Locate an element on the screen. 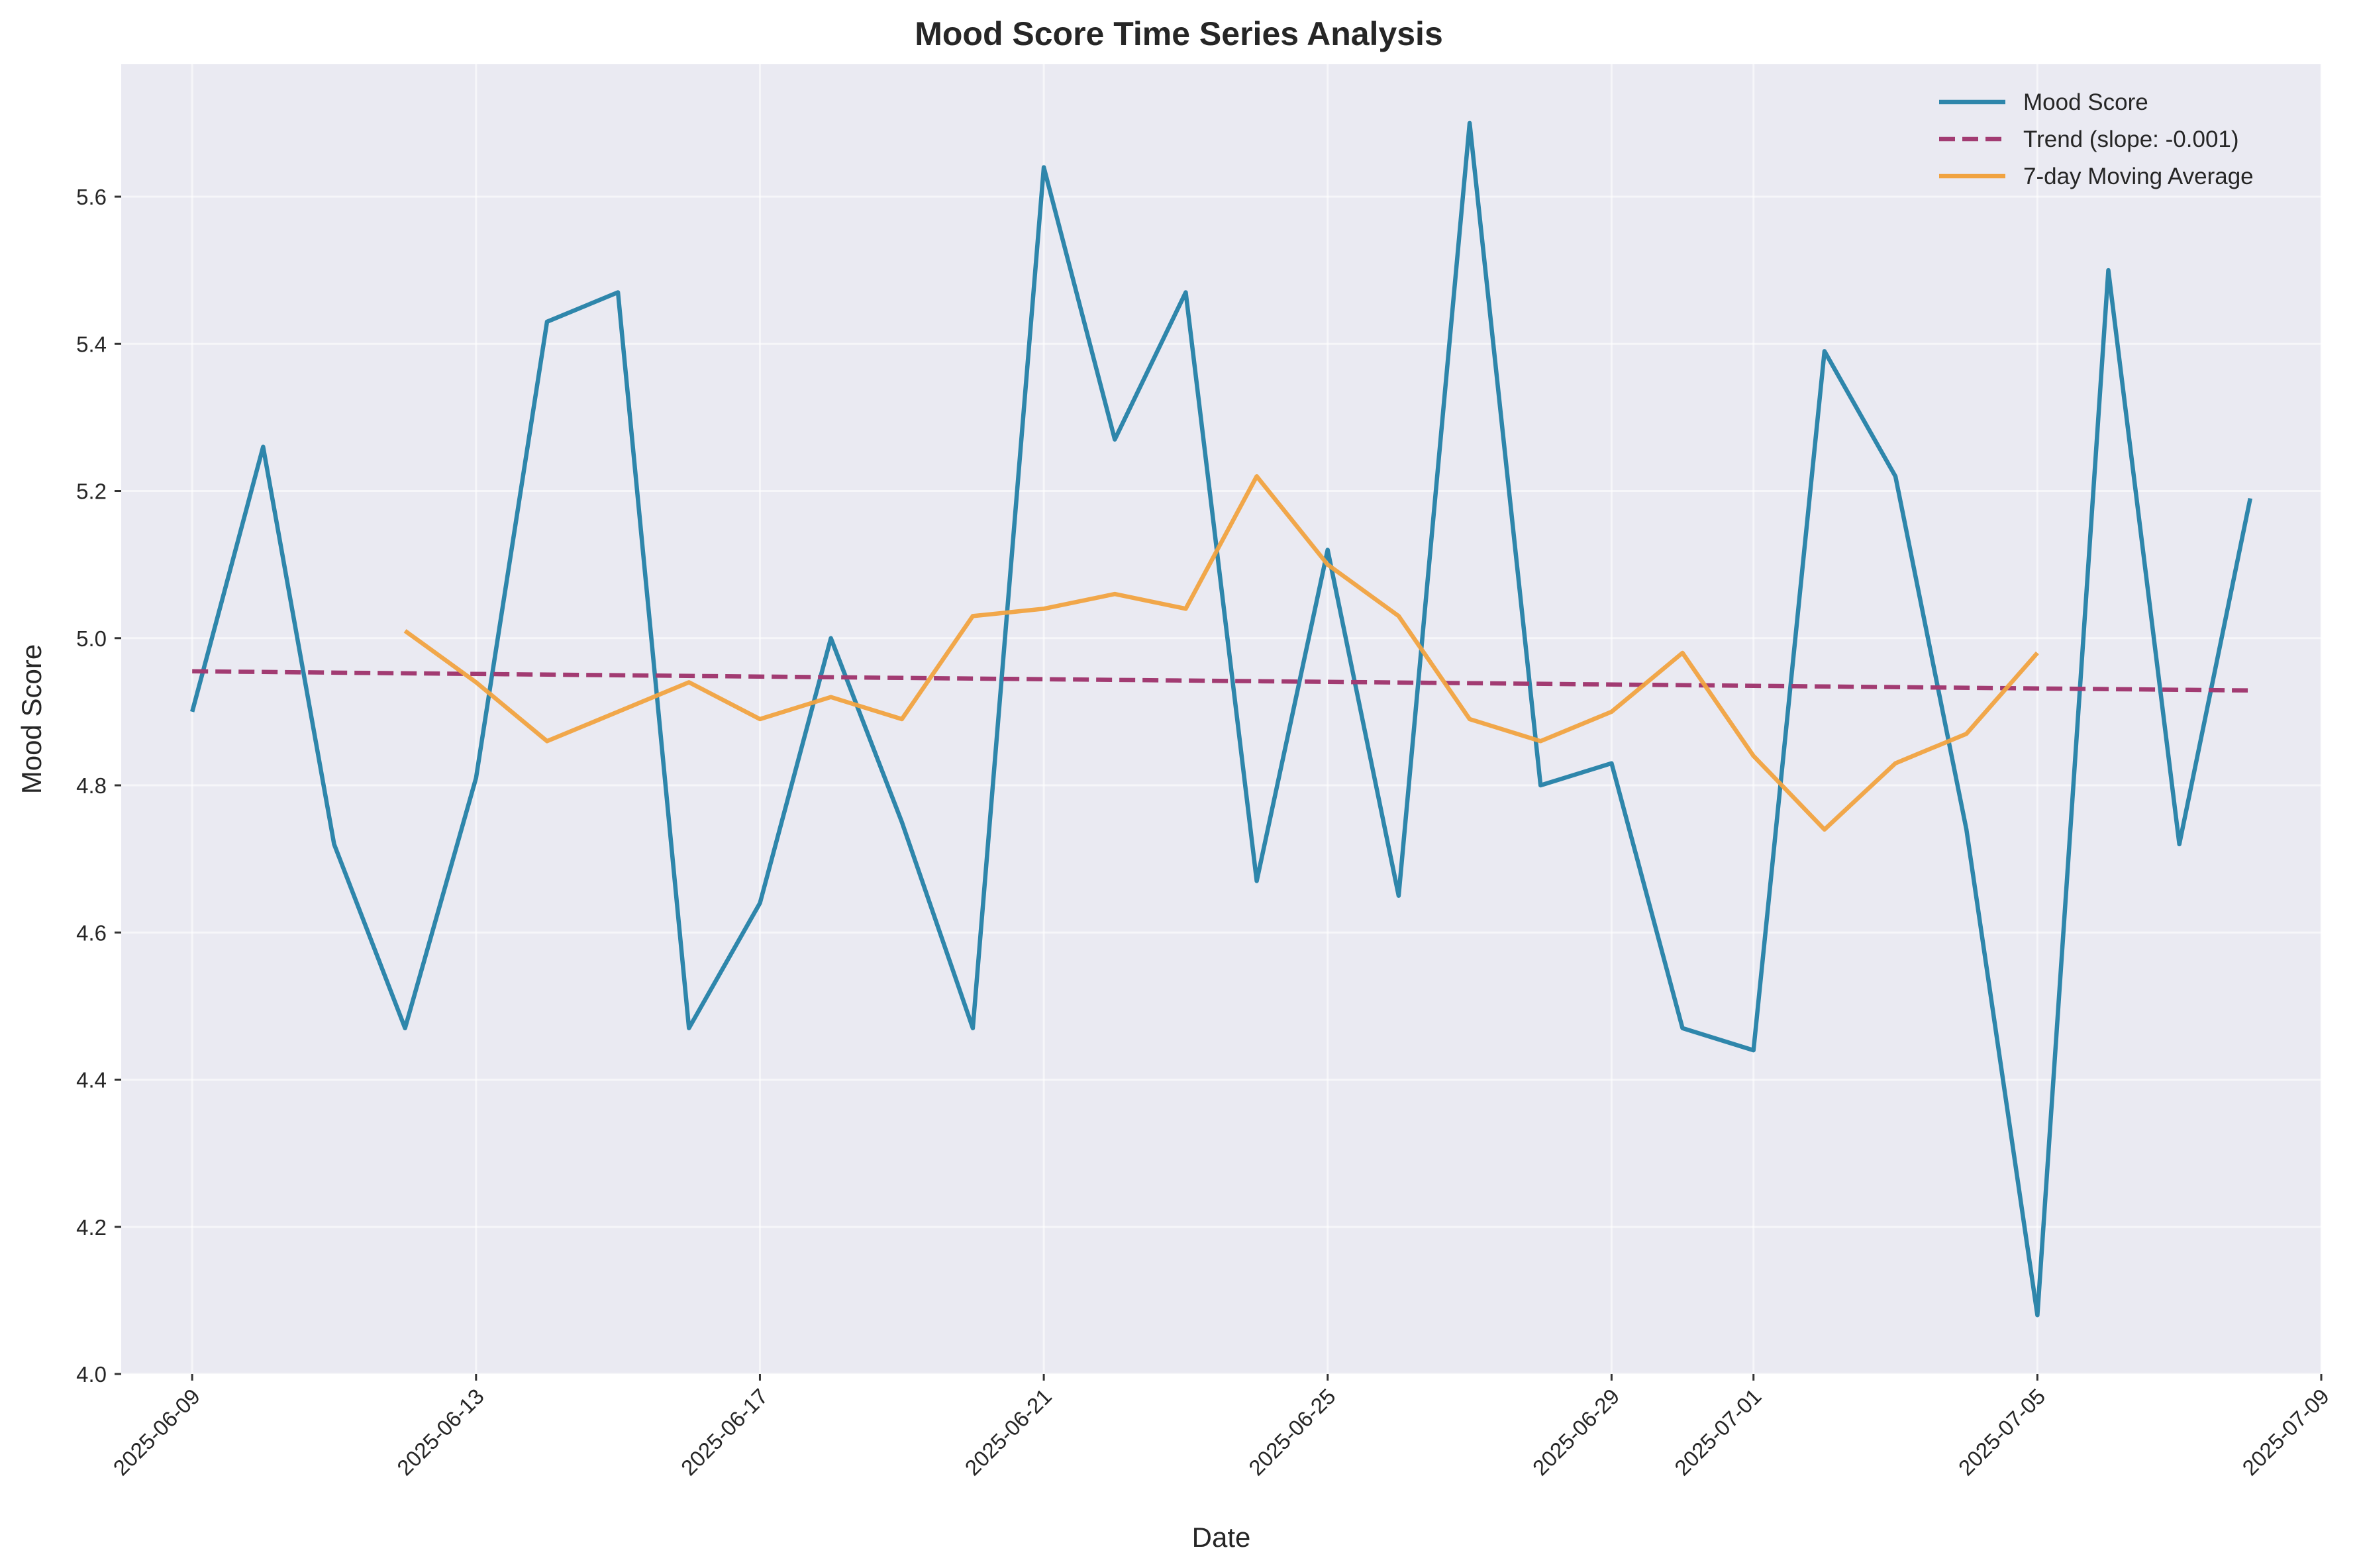 The height and width of the screenshot is (1568, 2359). x-tick-label: 2025-07-05 is located at coordinates (2002, 1432).